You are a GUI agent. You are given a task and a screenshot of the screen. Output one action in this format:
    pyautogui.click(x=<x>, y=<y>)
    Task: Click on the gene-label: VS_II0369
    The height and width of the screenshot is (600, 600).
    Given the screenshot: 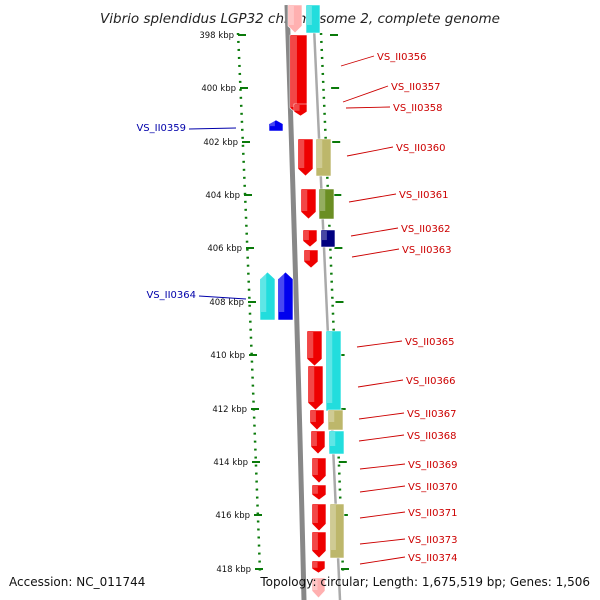 What is the action you would take?
    pyautogui.click(x=433, y=465)
    